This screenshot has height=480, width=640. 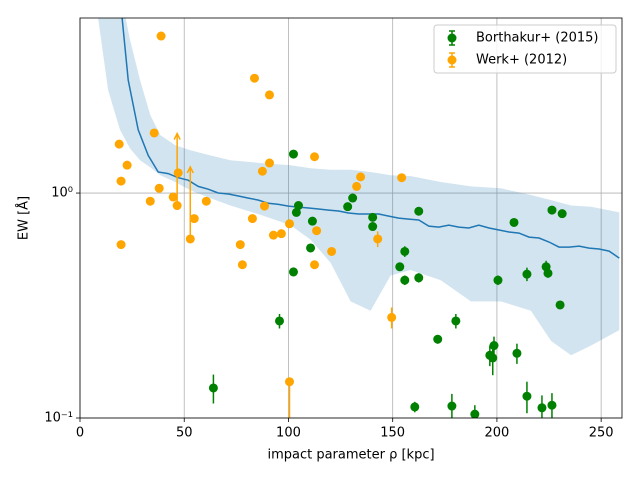 I want to click on legend-frame, so click(x=525, y=49).